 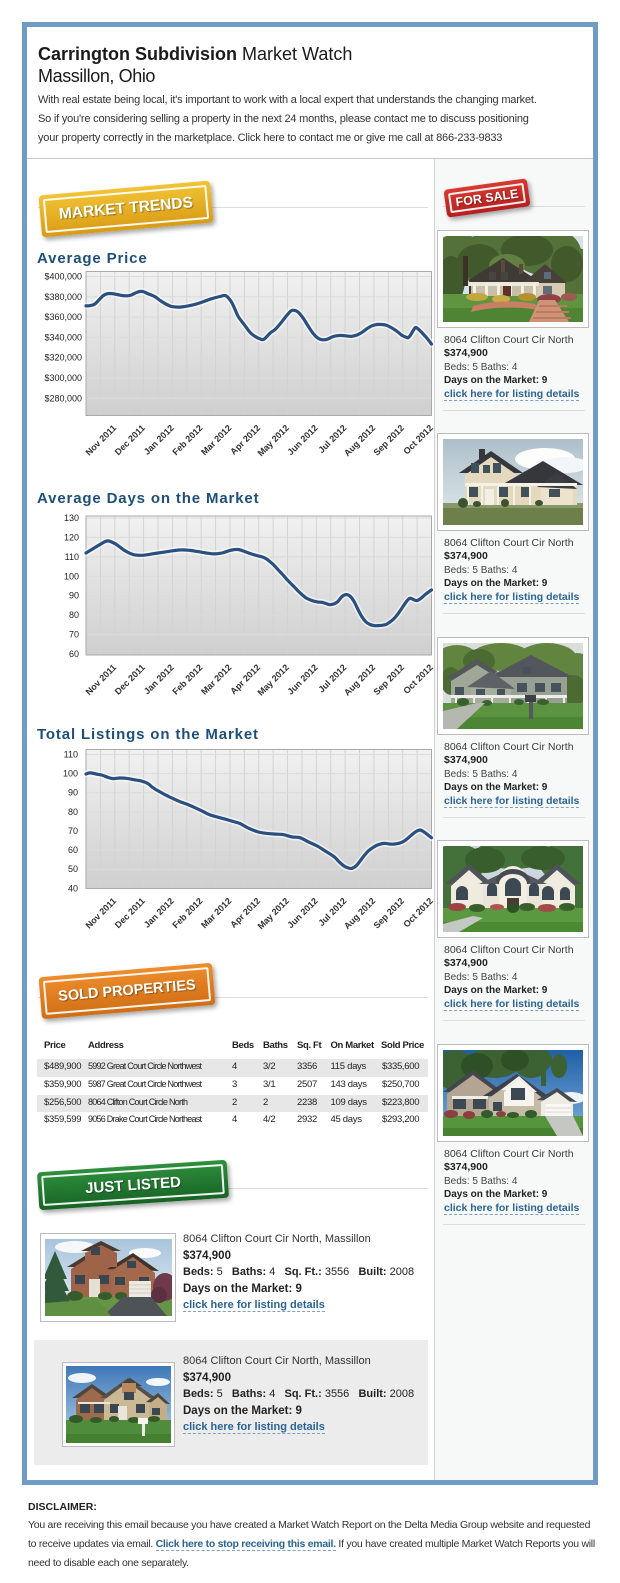 What do you see at coordinates (63, 317) in the screenshot?
I see `svg-text: $360,000` at bounding box center [63, 317].